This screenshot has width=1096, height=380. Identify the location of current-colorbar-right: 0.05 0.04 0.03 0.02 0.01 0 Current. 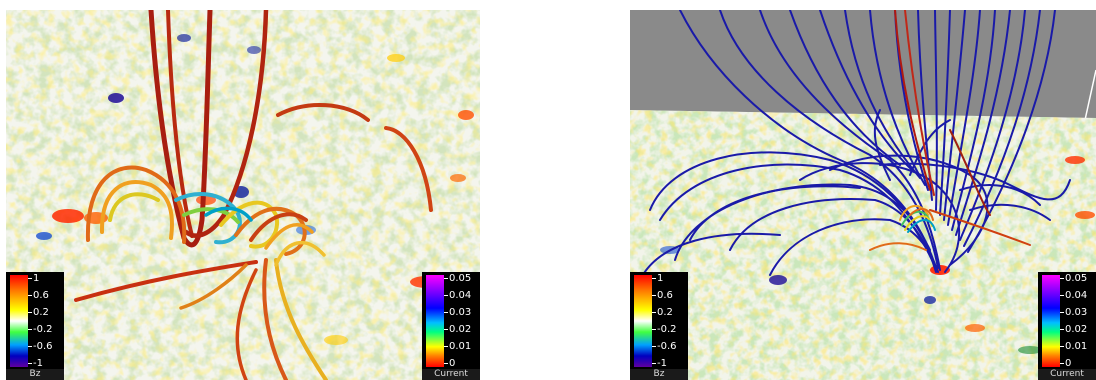
(1067, 326).